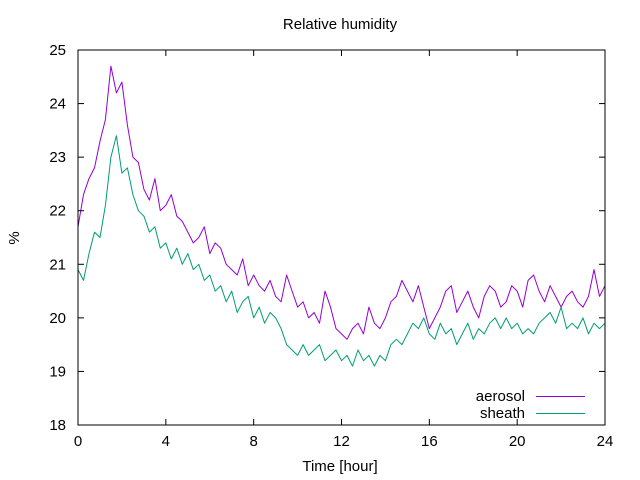  Describe the element at coordinates (502, 413) in the screenshot. I see `legend-label-sheath: sheath` at that location.